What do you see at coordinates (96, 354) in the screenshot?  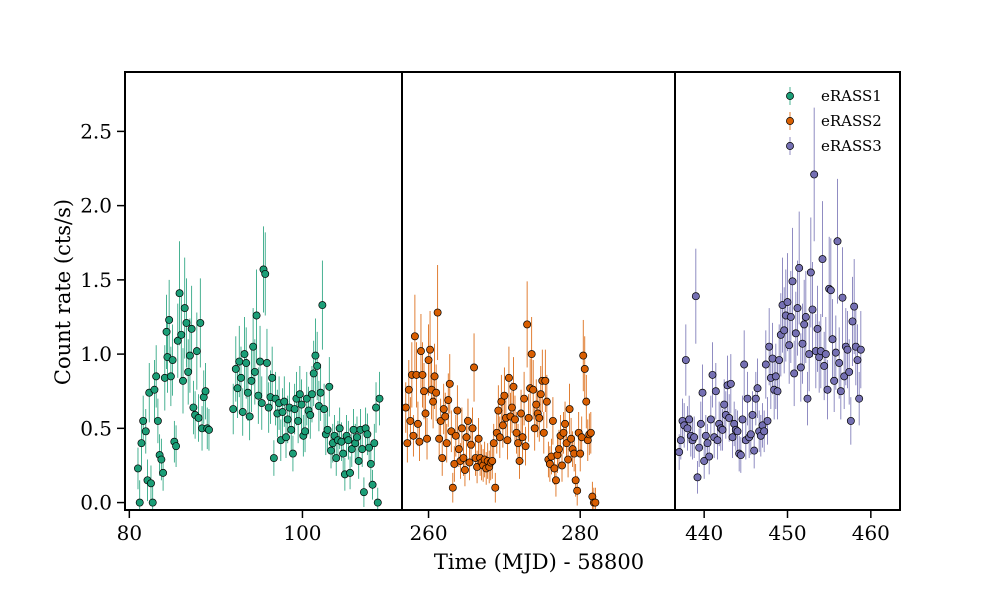 I see `y-tick-label: 1.0` at bounding box center [96, 354].